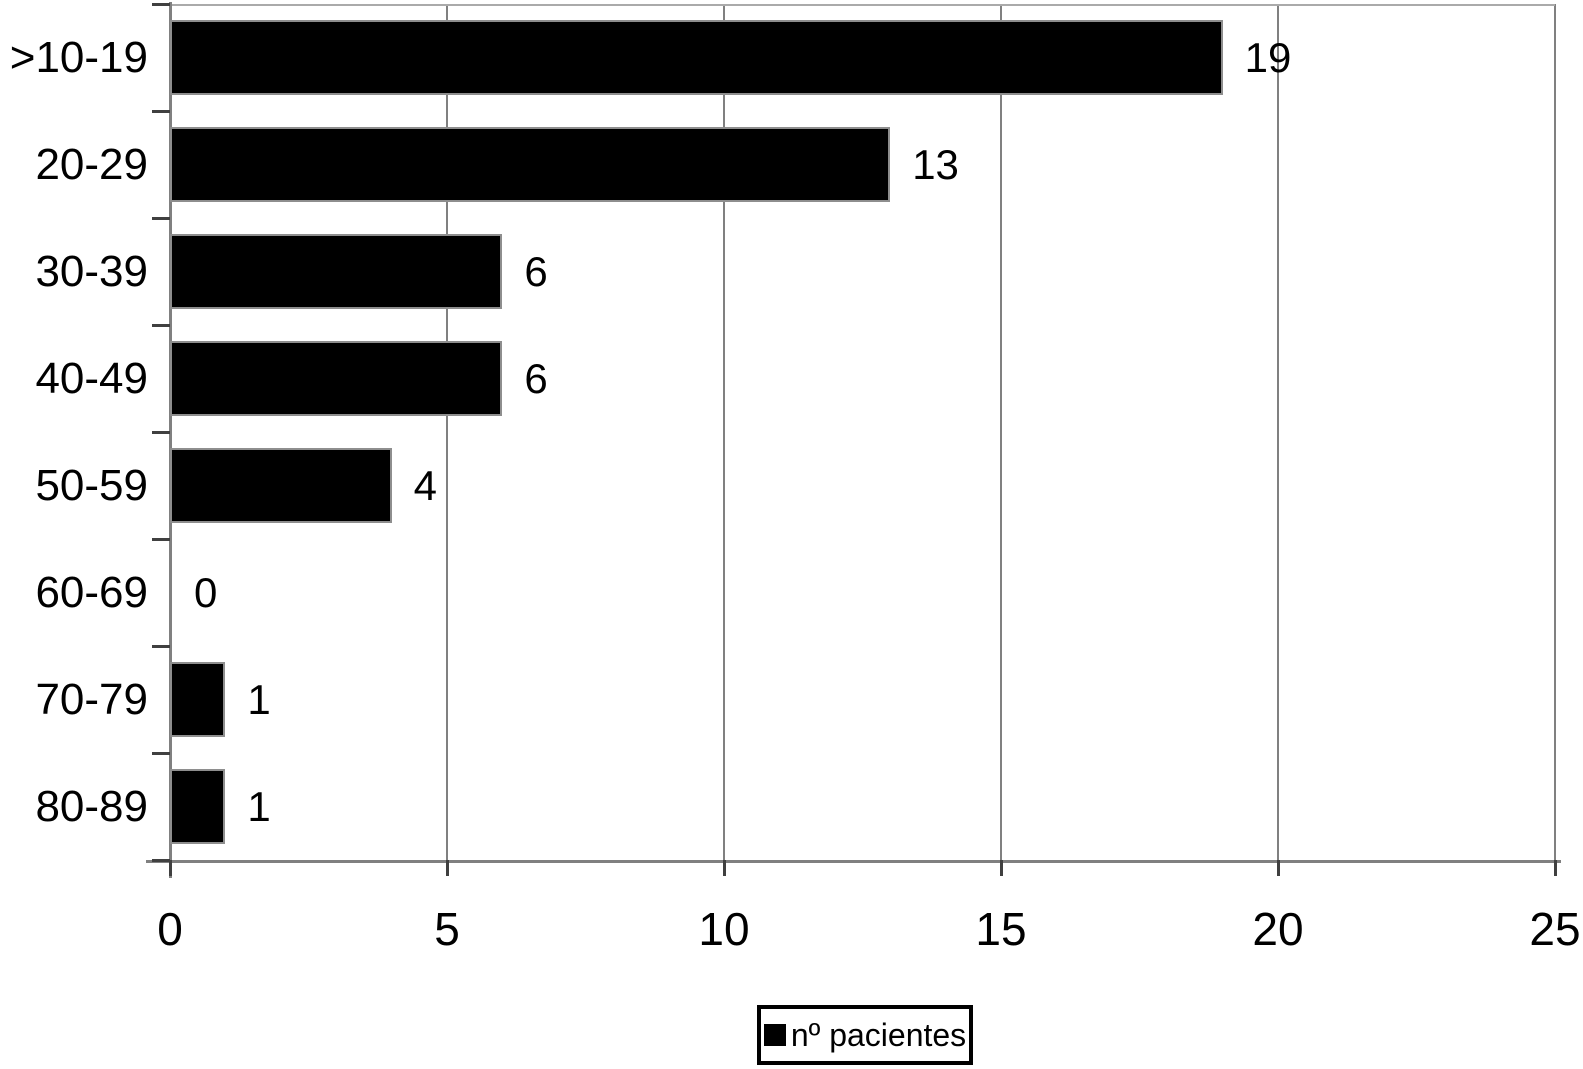  What do you see at coordinates (170, 440) in the screenshot?
I see `y-axis-line` at bounding box center [170, 440].